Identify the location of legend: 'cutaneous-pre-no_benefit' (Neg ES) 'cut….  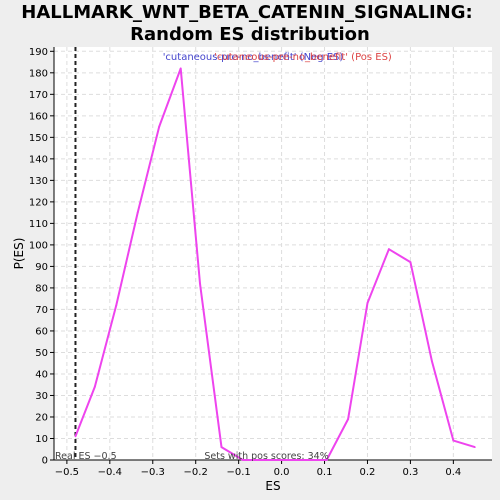
(277, 57).